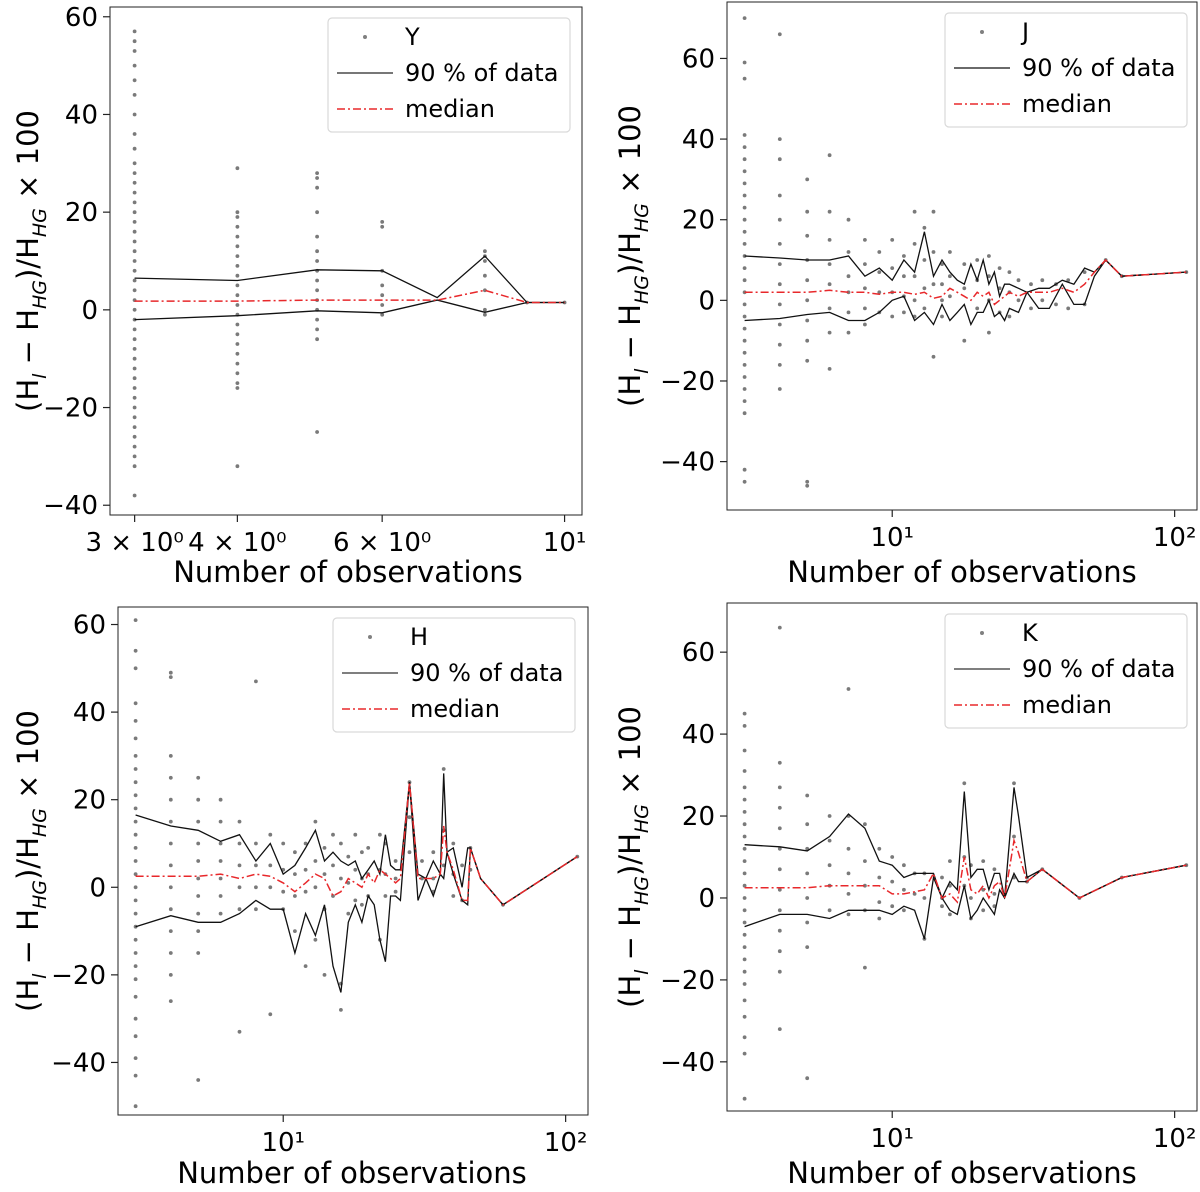 The width and height of the screenshot is (1200, 1192). I want to click on legend: Y 90 % of data median, so click(449, 75).